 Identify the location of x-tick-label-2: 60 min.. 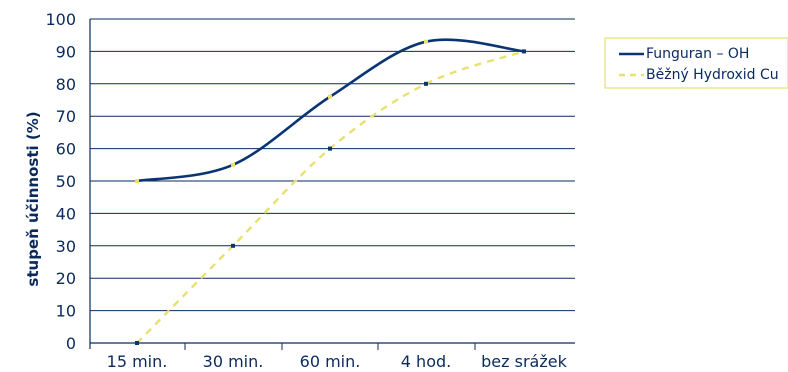
(330, 361).